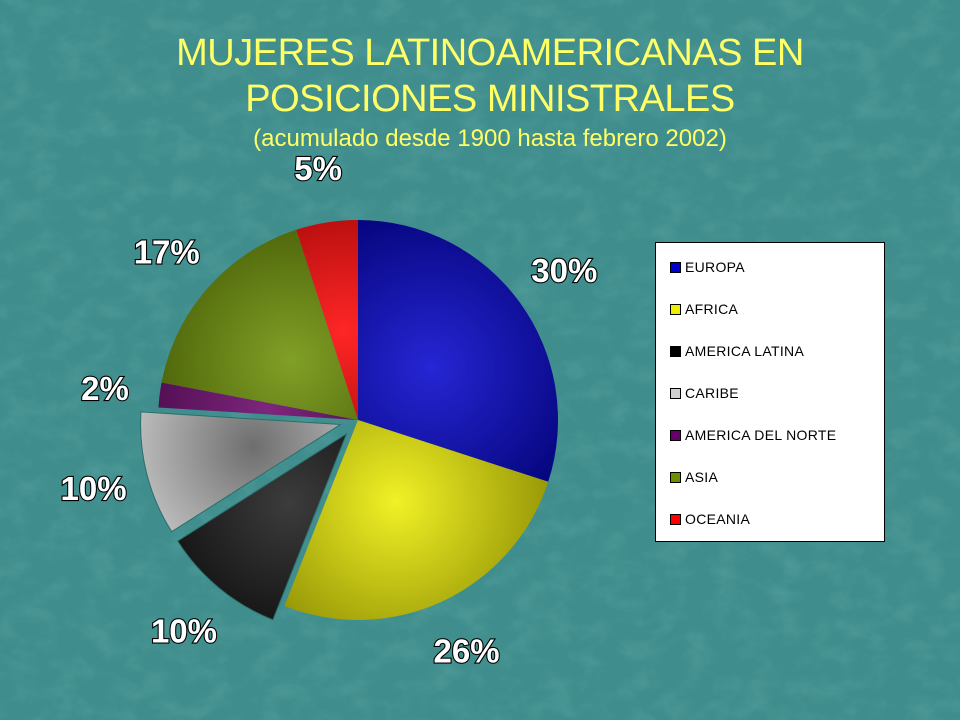  Describe the element at coordinates (715, 267) in the screenshot. I see `legend-label: EUROPA` at that location.